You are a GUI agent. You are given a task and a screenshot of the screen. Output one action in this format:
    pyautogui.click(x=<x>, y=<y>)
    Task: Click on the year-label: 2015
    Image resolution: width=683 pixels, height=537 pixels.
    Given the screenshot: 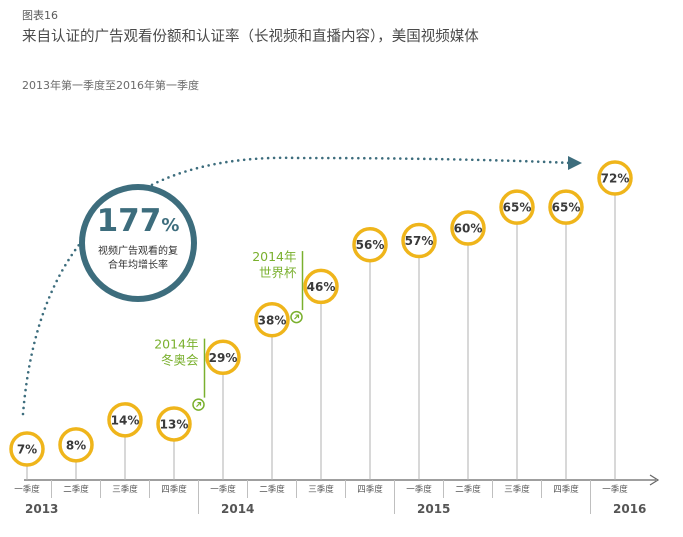 What is the action you would take?
    pyautogui.click(x=433, y=509)
    